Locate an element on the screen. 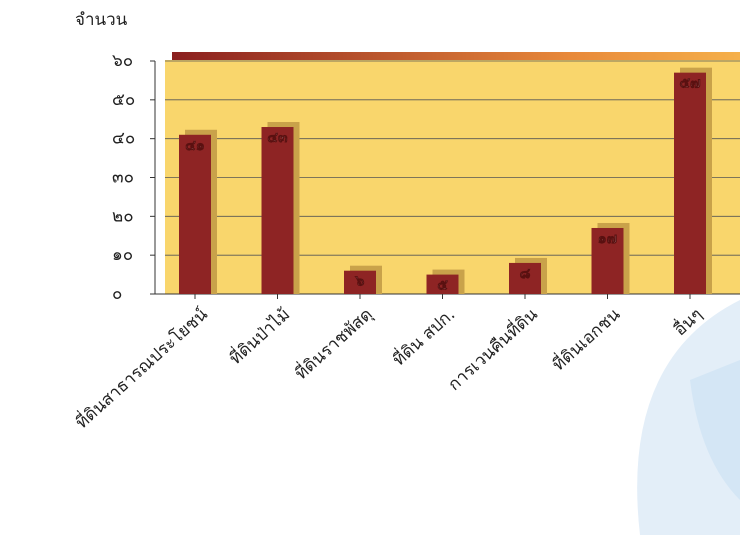 The height and width of the screenshot is (535, 740). x-tick-label: ที่ดินราชพัสดุ is located at coordinates (332, 343).